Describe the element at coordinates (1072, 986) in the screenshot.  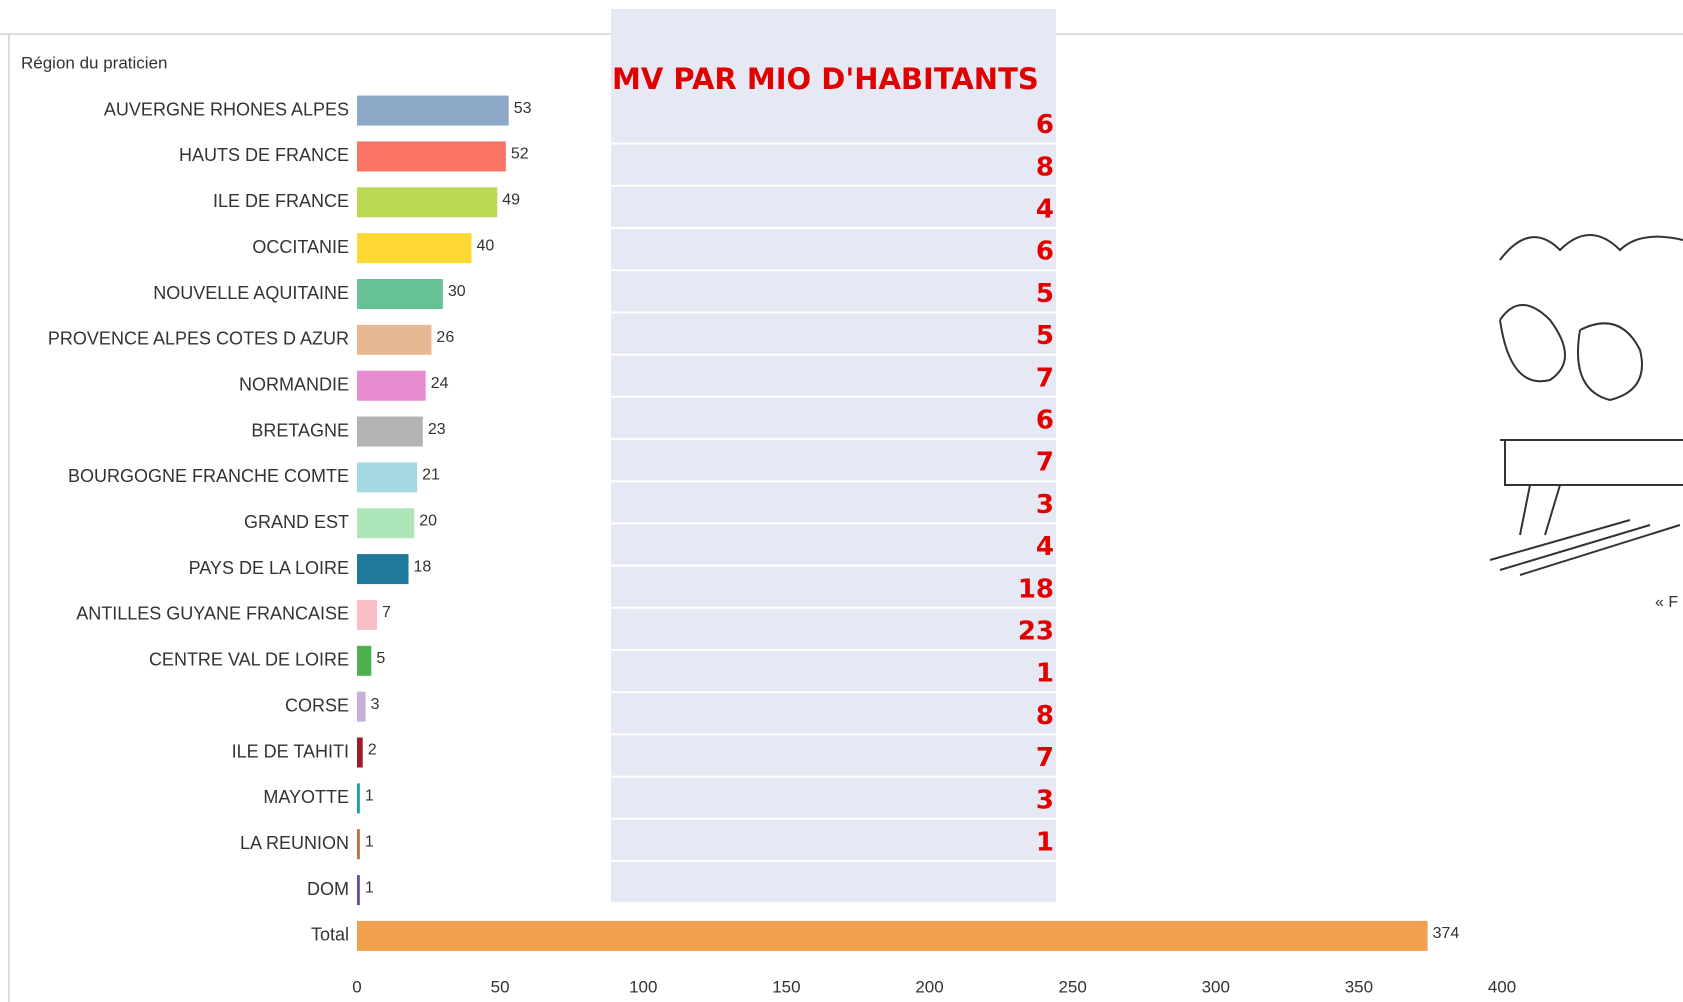
I see `x-tick-label: 250` at that location.